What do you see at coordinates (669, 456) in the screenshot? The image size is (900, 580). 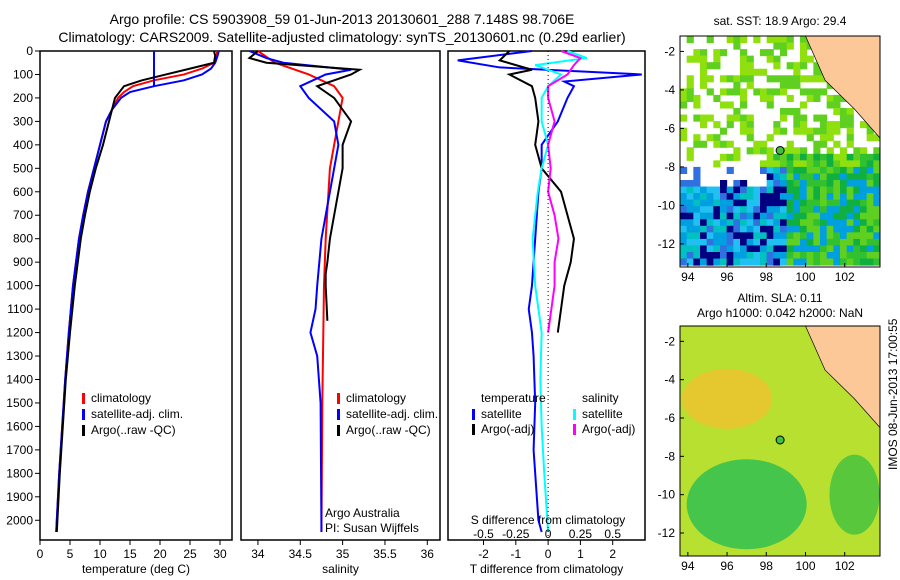 I see `y-tick-label: -8` at bounding box center [669, 456].